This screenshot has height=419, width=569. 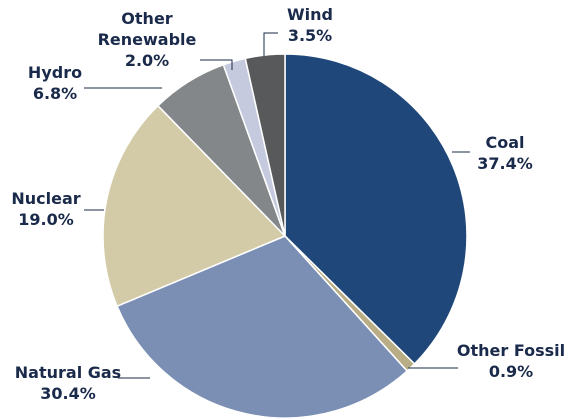 I want to click on slice-value: 19.0%, so click(x=46, y=219).